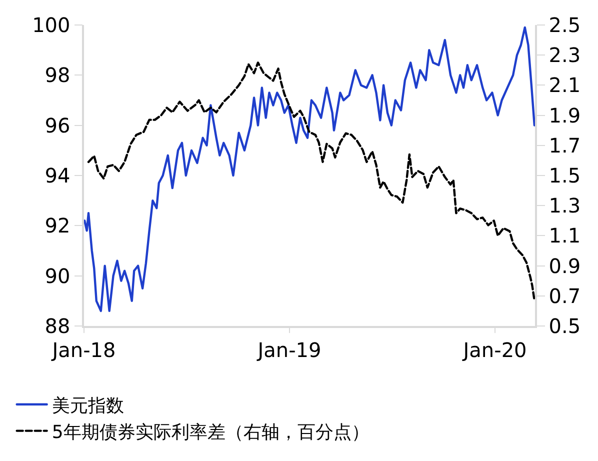  Describe the element at coordinates (564, 85) in the screenshot. I see `y2-tick-label: 2.1` at that location.